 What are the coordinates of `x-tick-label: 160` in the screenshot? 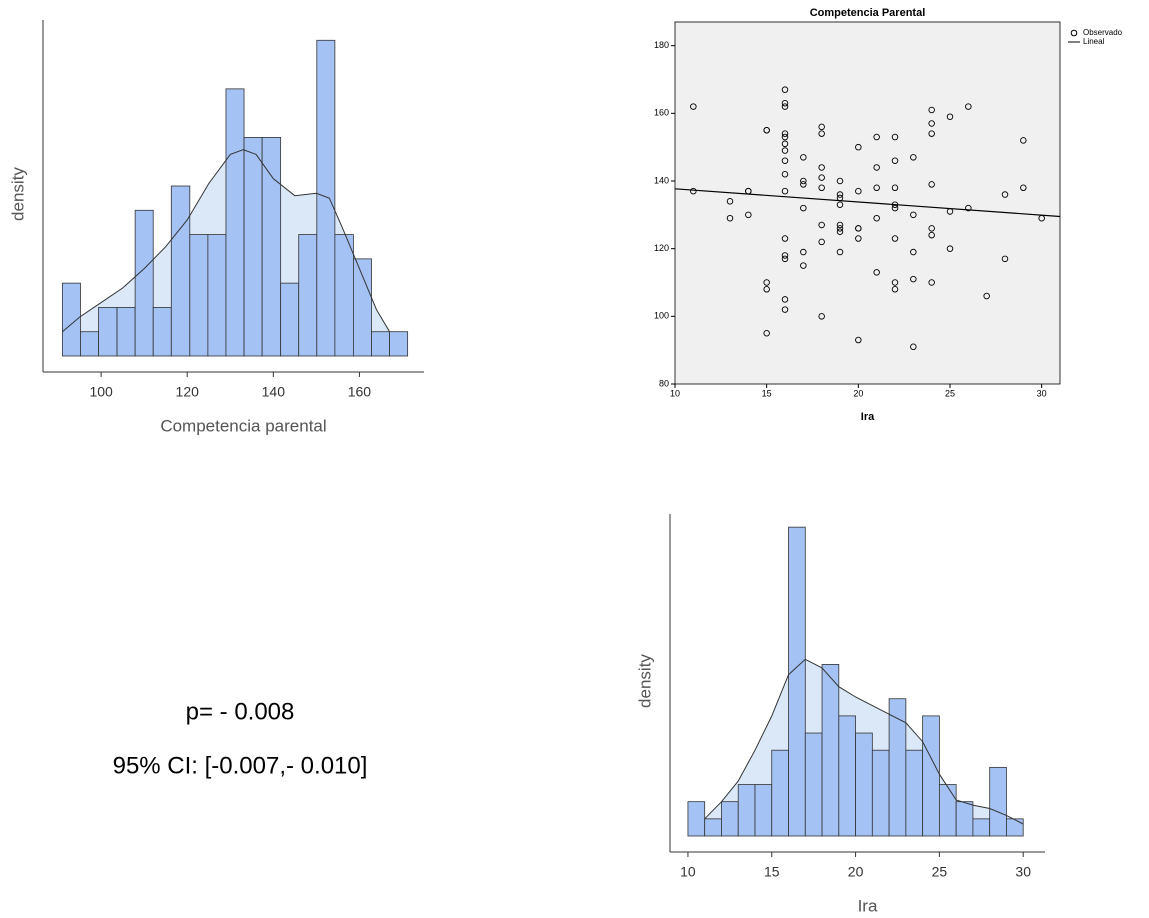 It's located at (360, 392).